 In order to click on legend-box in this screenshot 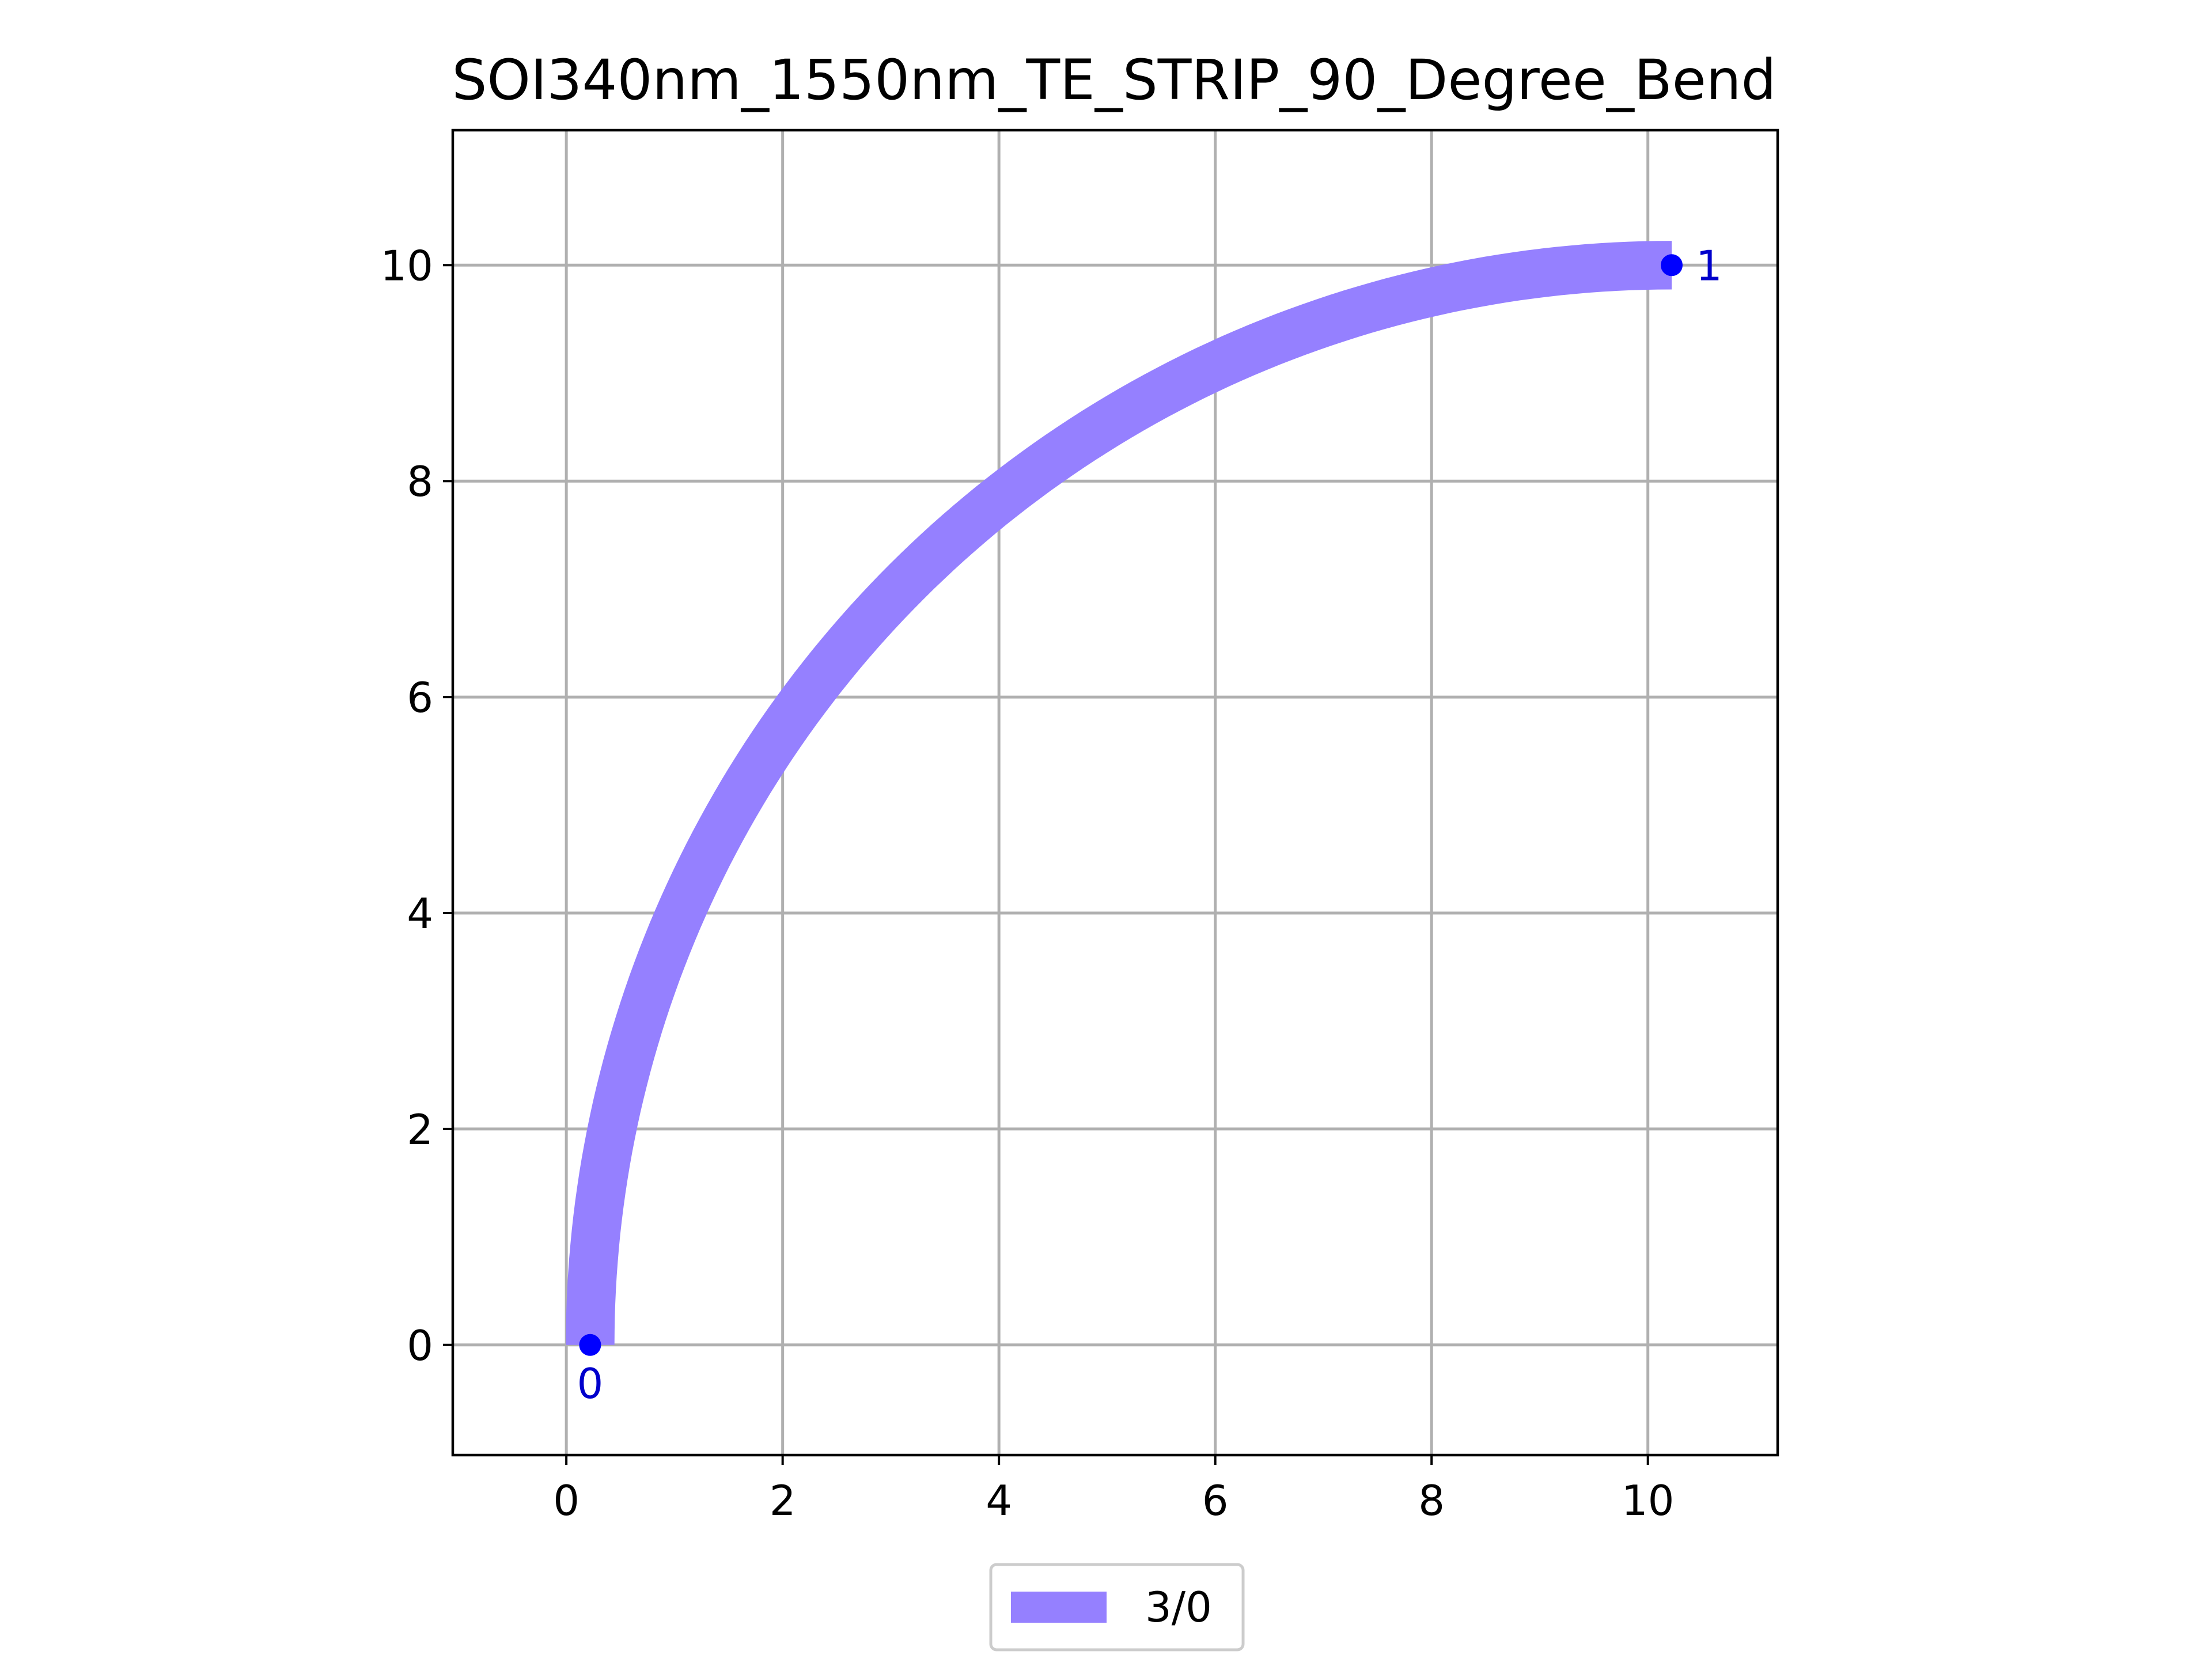, I will do `click(1117, 1607)`.